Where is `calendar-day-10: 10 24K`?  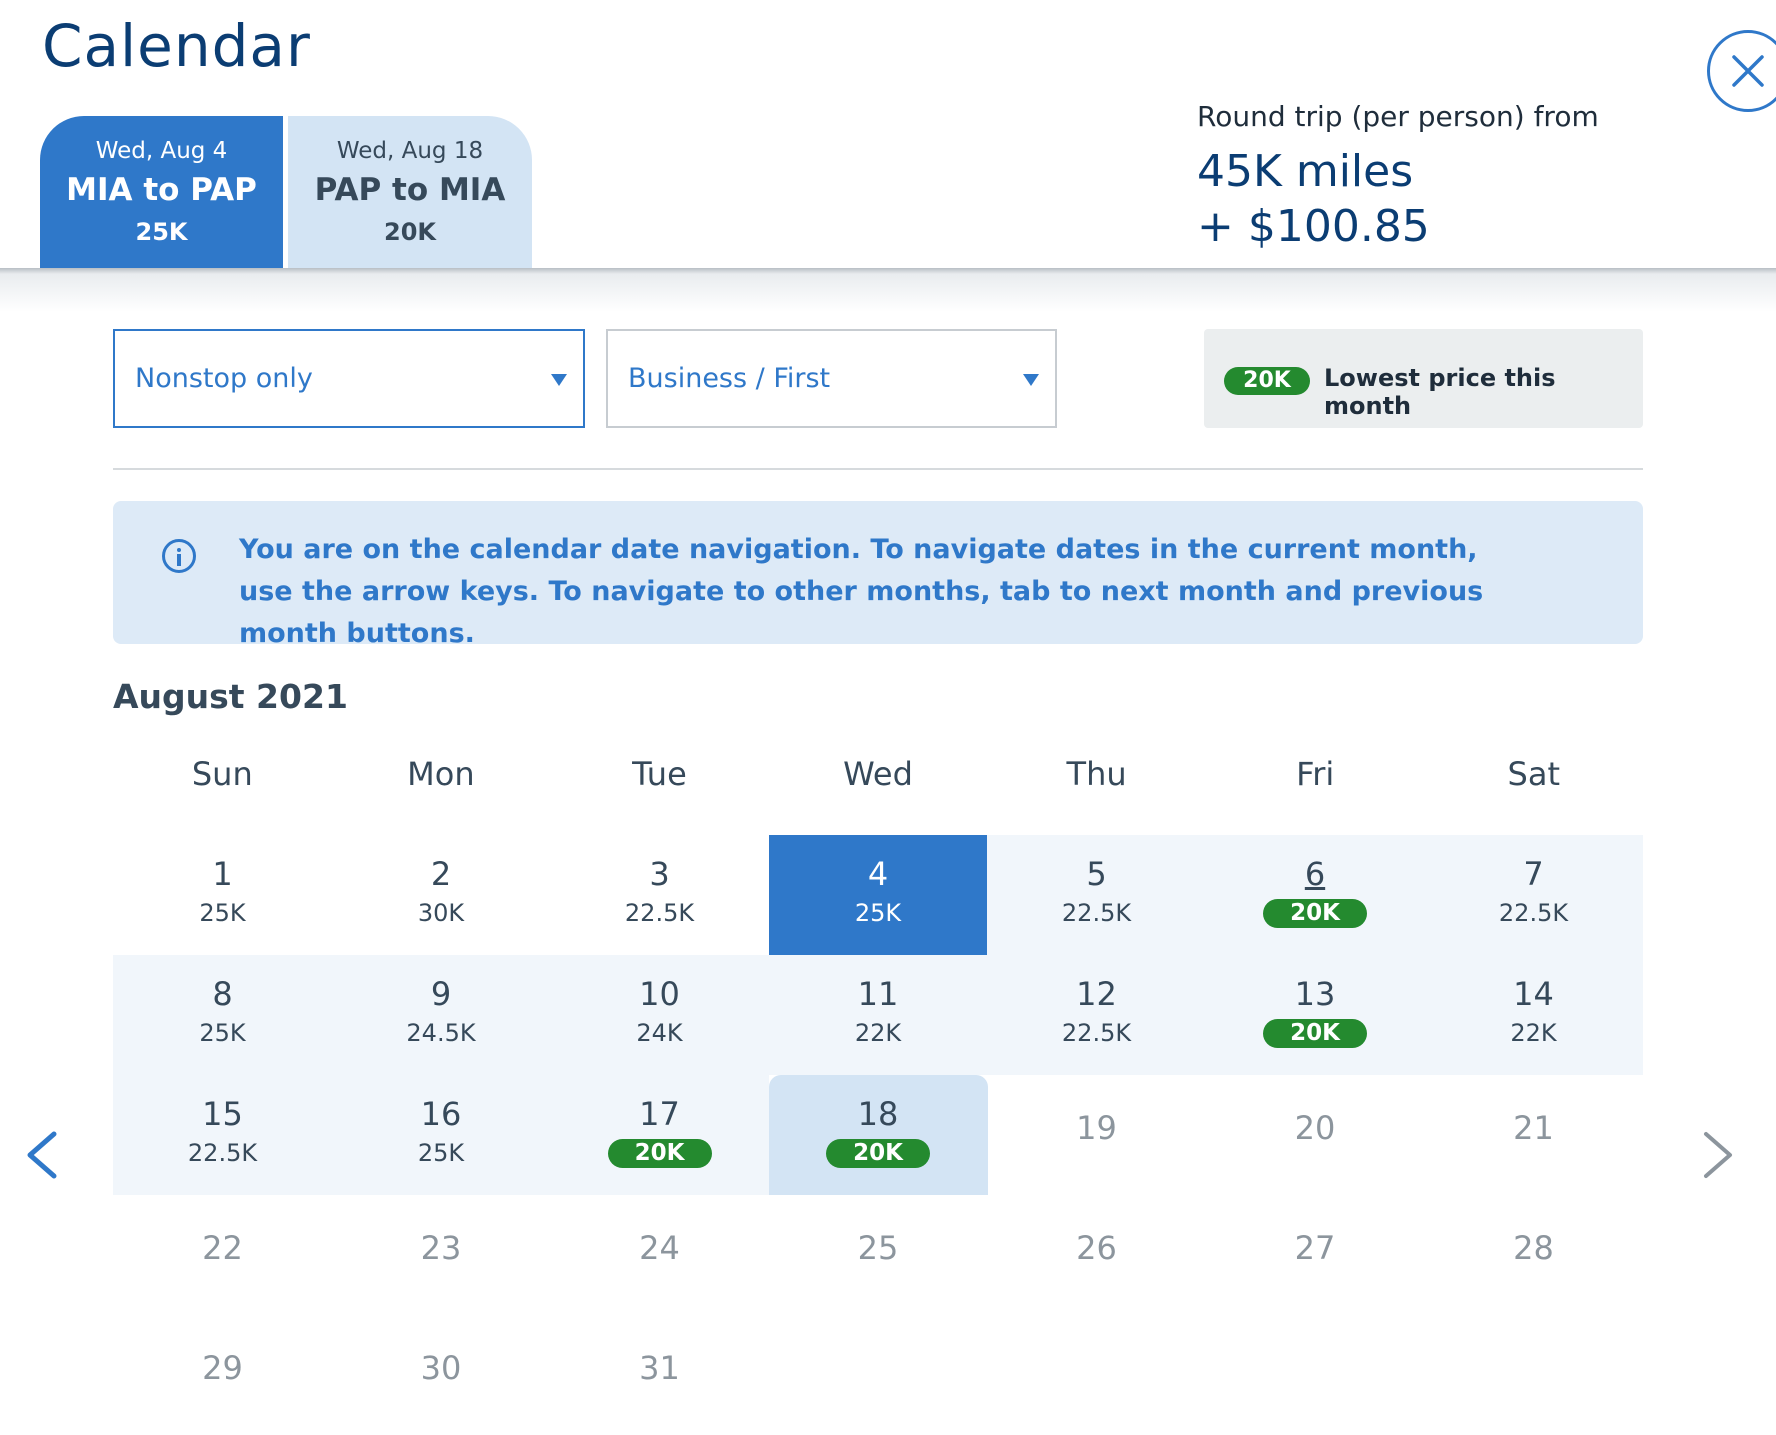
calendar-day-10: 10 24K is located at coordinates (659, 1015).